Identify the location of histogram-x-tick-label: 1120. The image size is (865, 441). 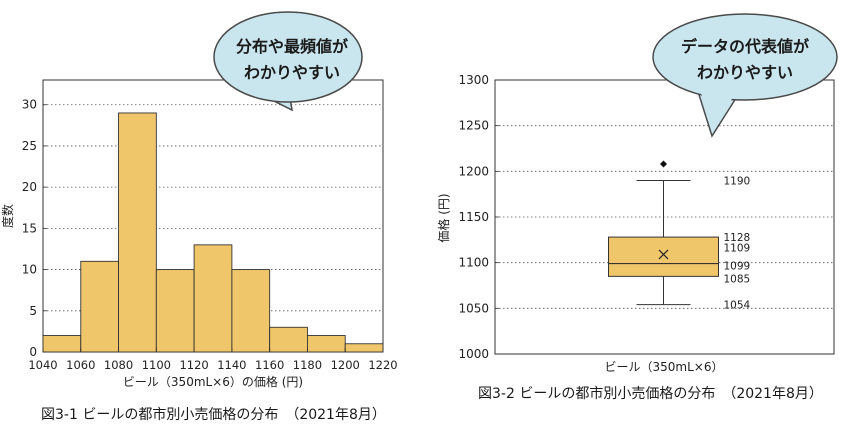
(193, 365).